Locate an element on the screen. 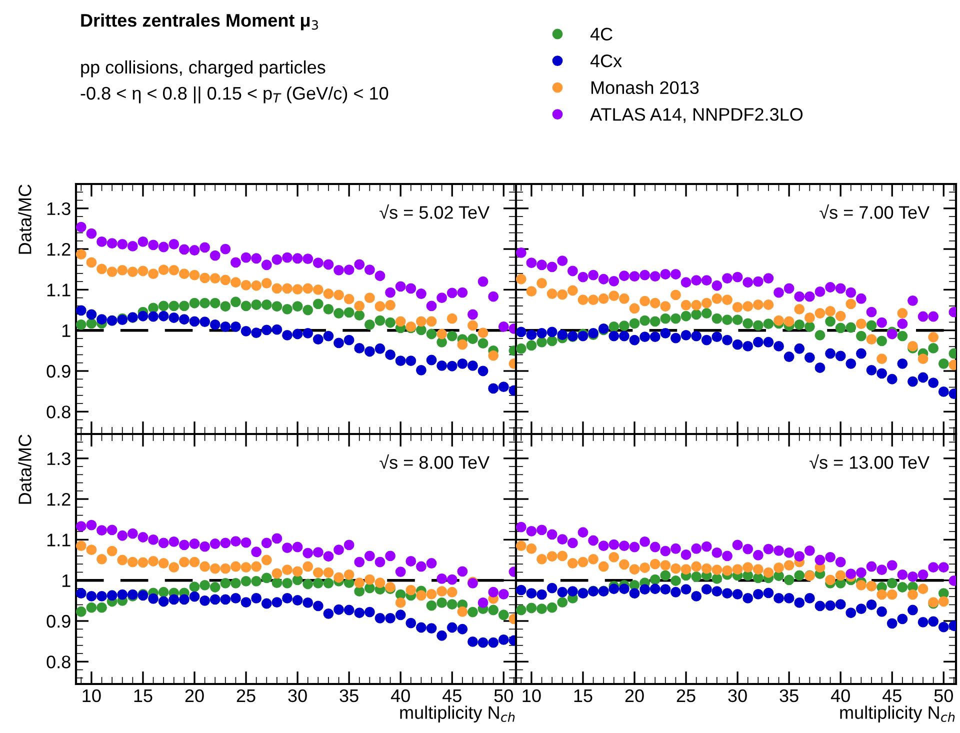 The image size is (960, 733). chart-subtitle: pp collisions, charged particles -0.8 < η < 0.8 || 0.15 < p$_{T}$ (GeV/c) < 10 is located at coordinates (234, 82).